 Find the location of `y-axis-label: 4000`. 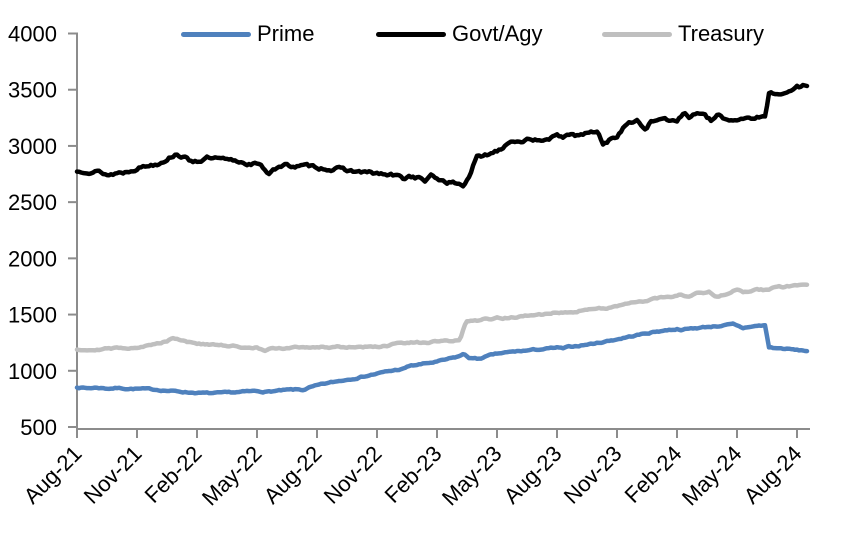

y-axis-label: 4000 is located at coordinates (32, 34).